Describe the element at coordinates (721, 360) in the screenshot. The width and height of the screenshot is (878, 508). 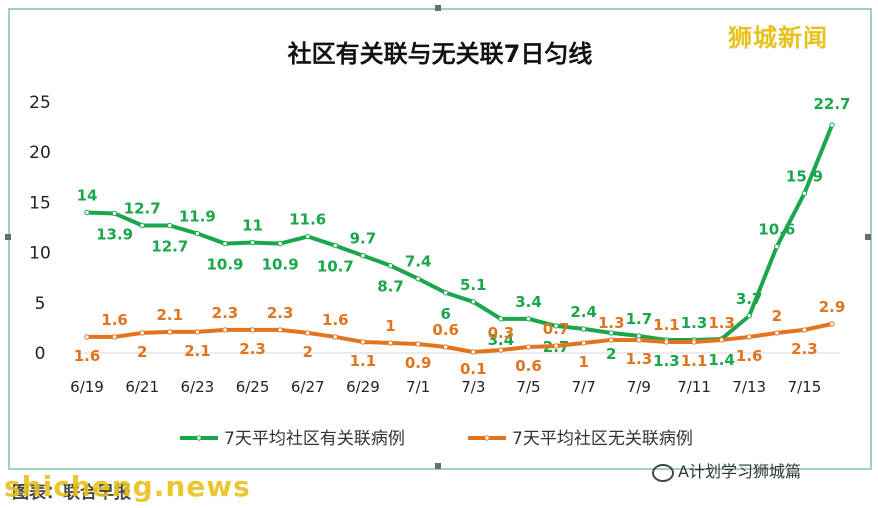
I see `data-label: 1.4` at that location.